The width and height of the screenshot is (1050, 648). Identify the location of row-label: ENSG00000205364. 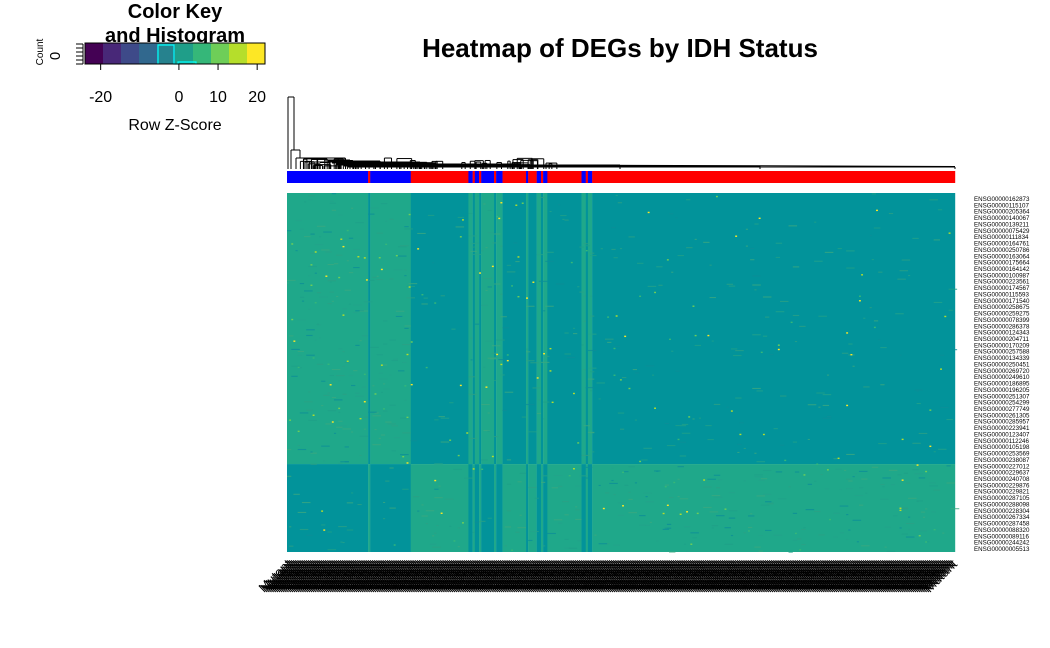
(1002, 212).